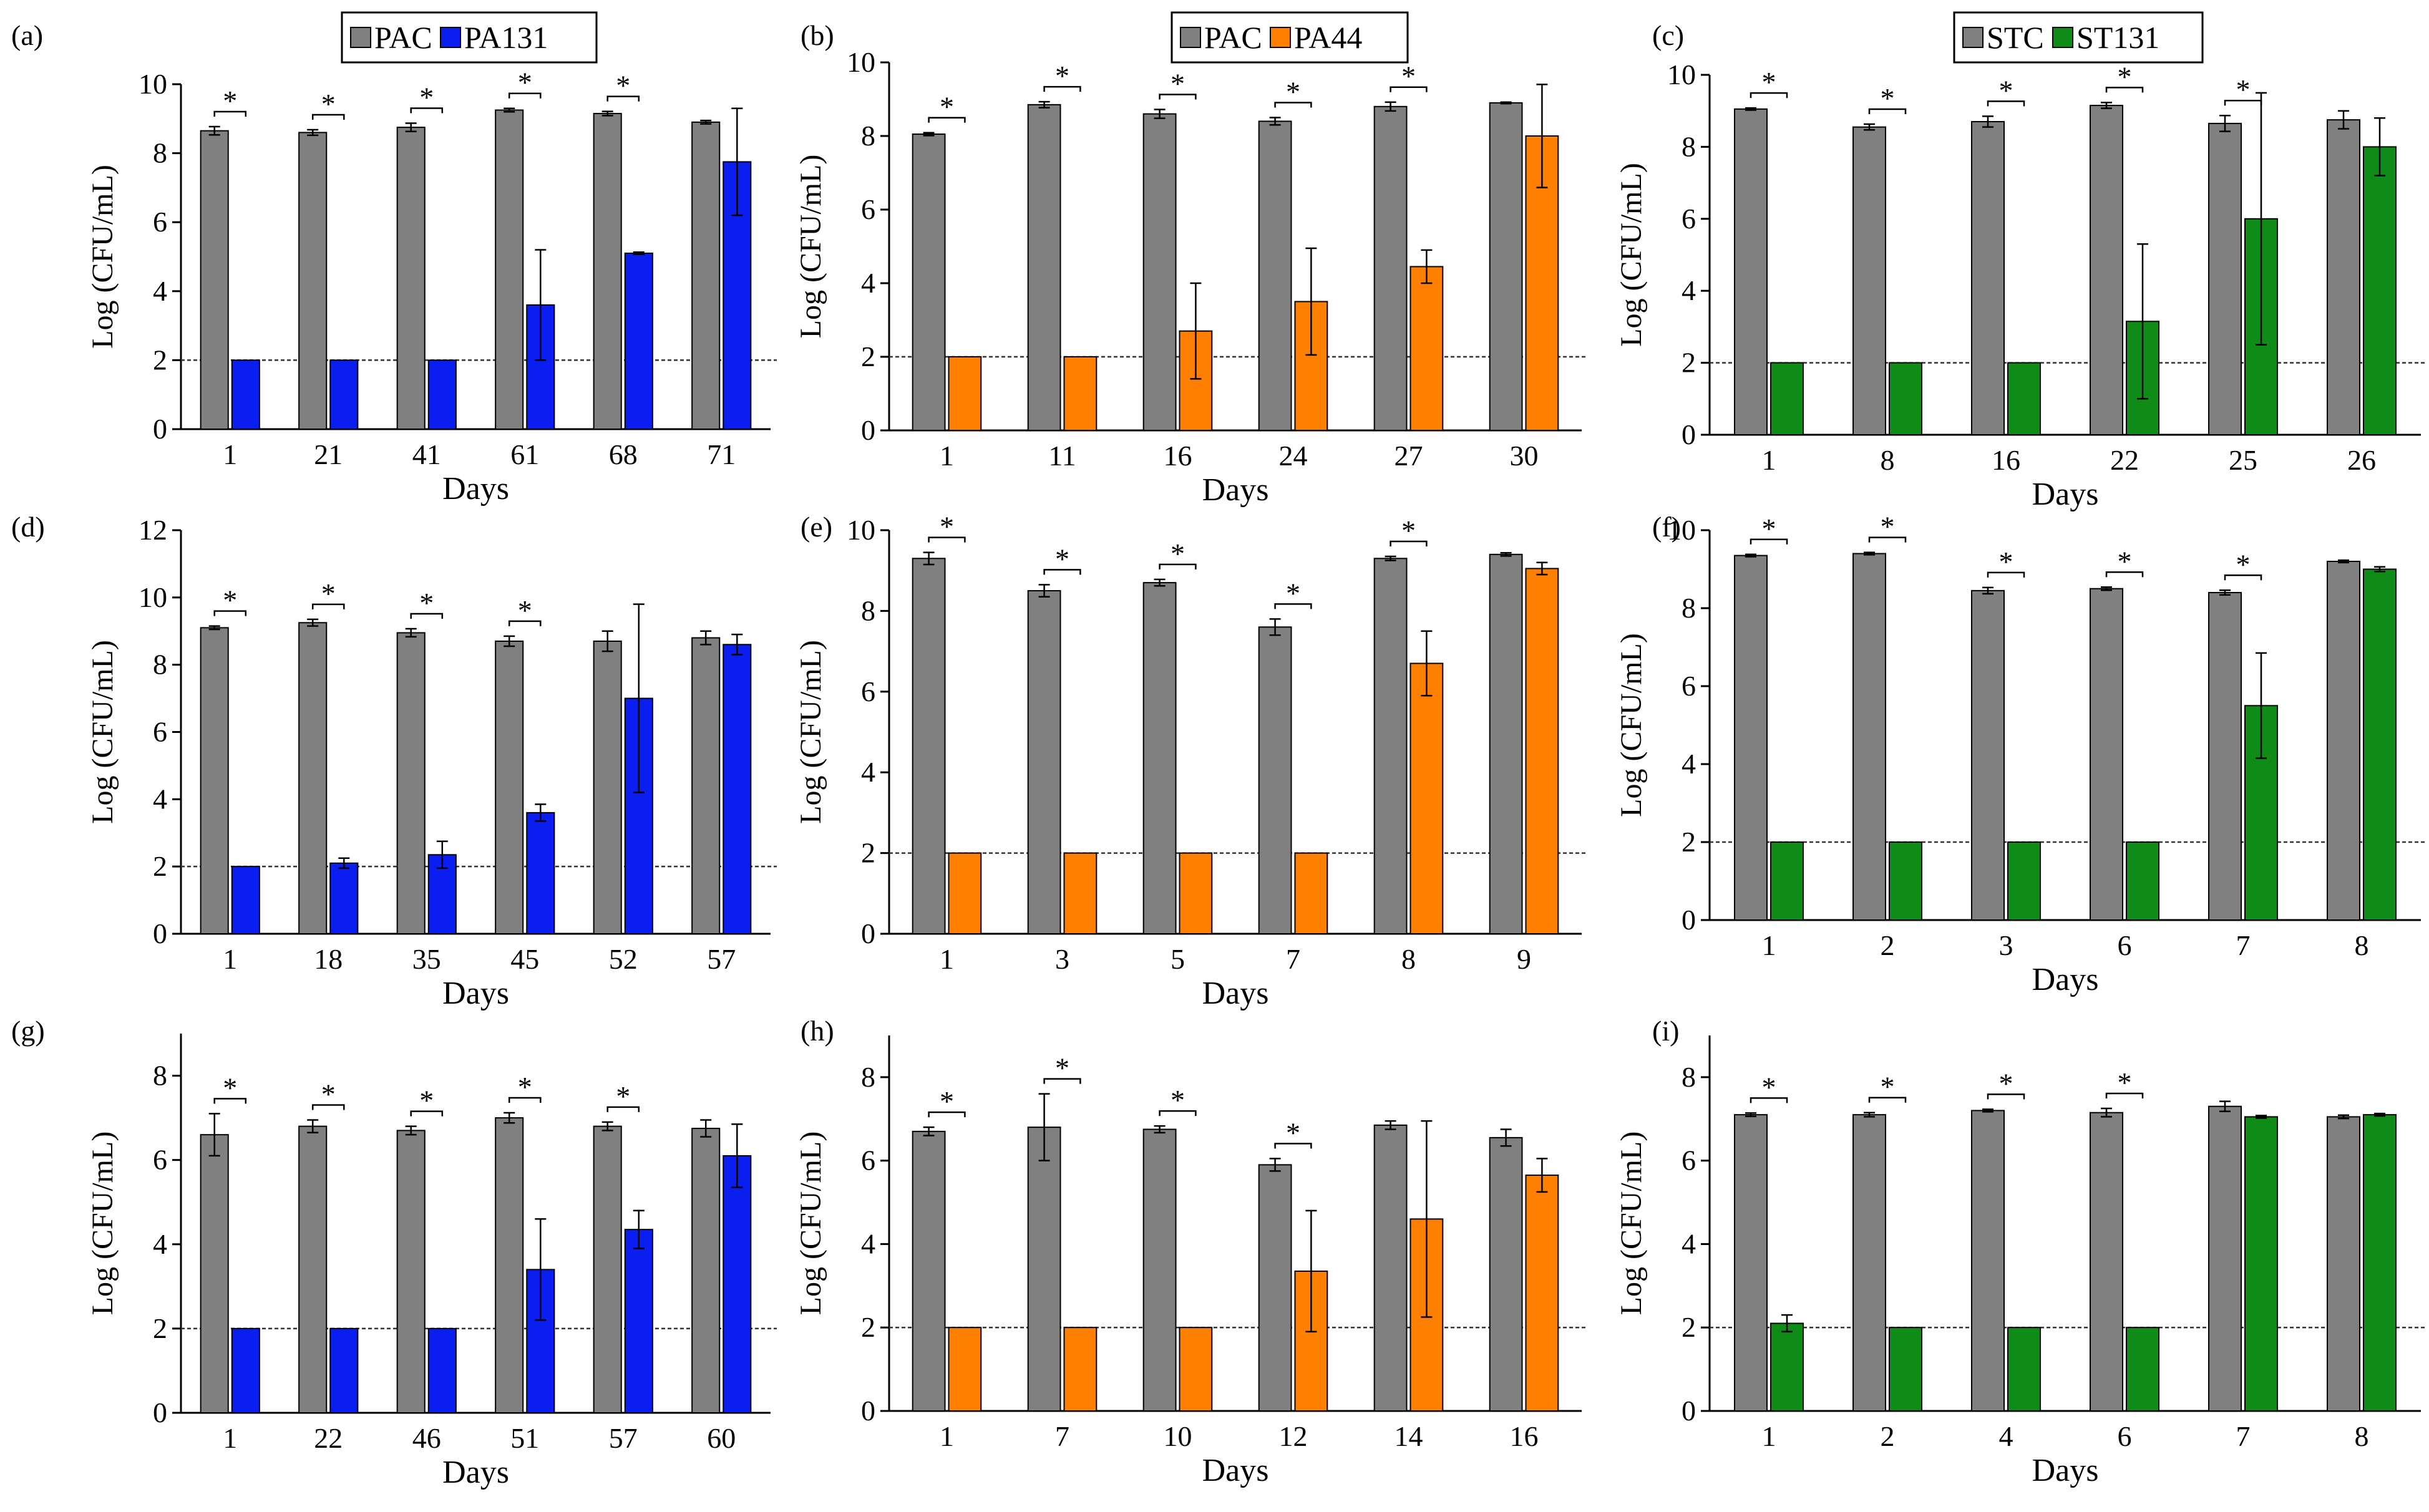  What do you see at coordinates (403, 37) in the screenshot?
I see `legend-label: PAC` at bounding box center [403, 37].